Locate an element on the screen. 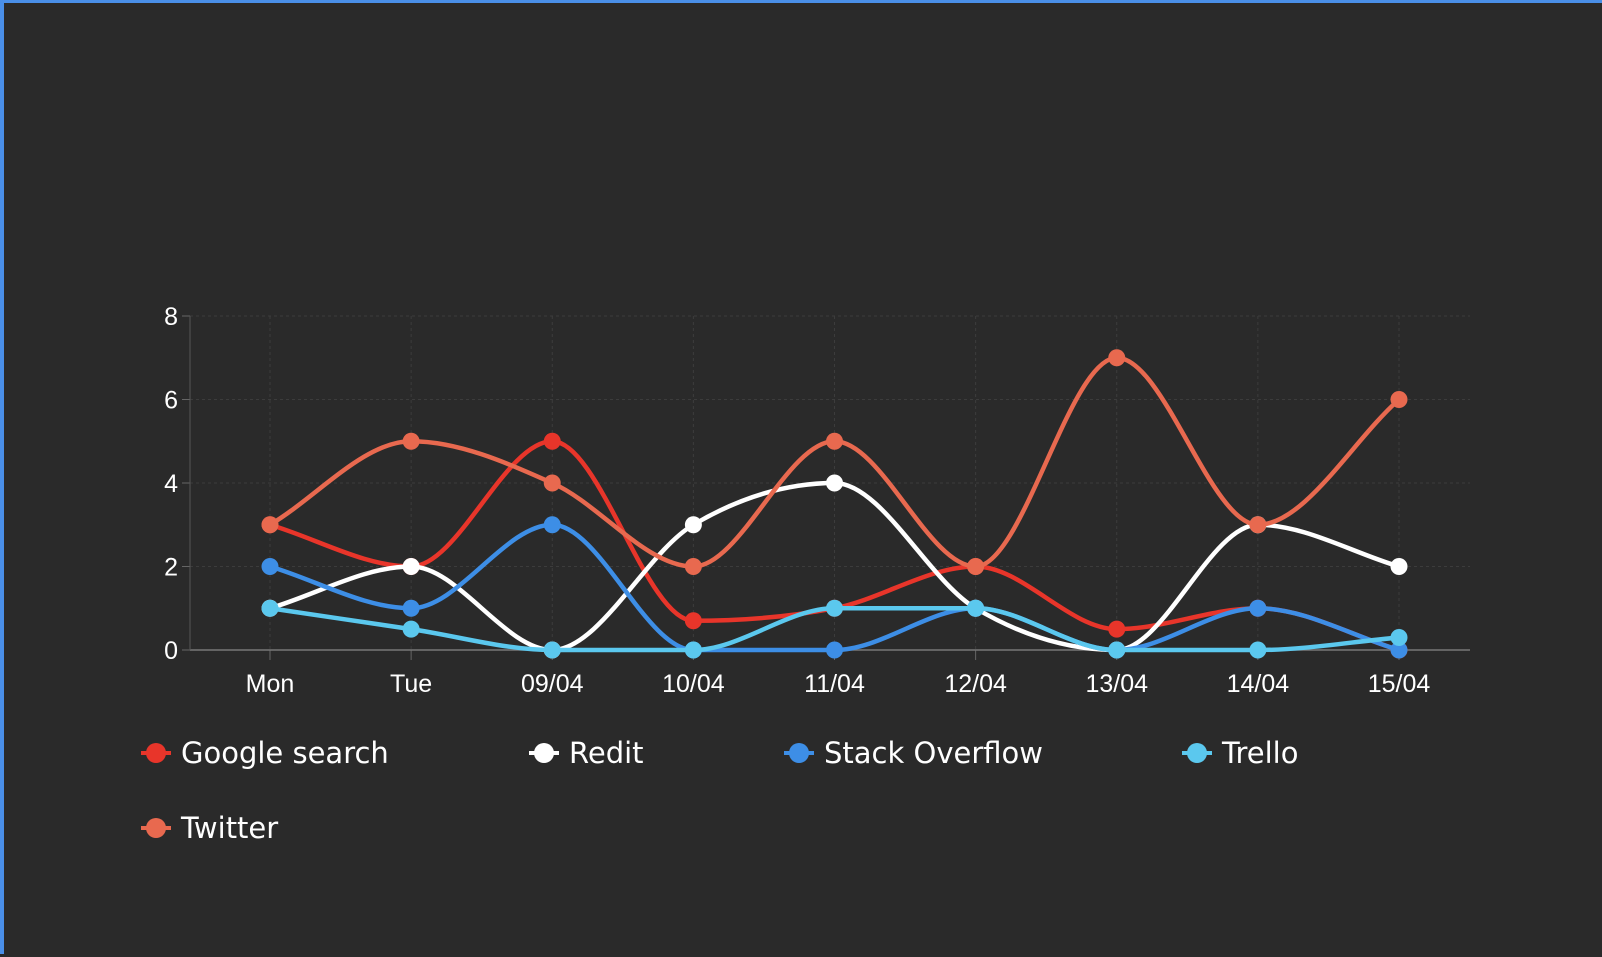  x-tick-label: 10/04 is located at coordinates (693, 684).